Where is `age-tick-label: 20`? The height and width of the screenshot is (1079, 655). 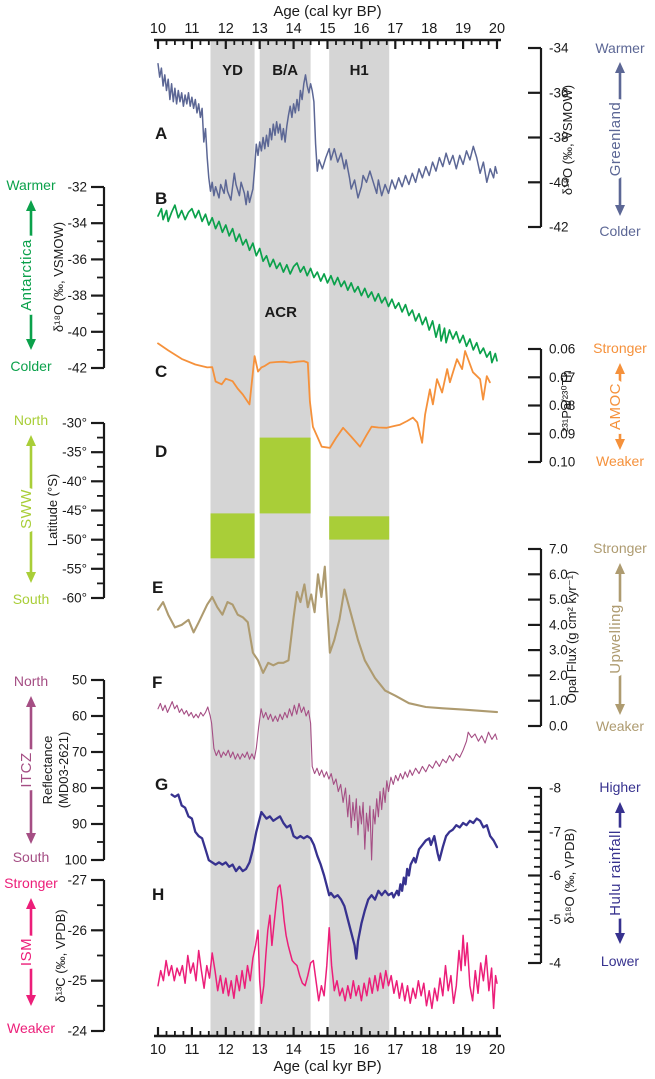
age-tick-label: 20 is located at coordinates (497, 1050).